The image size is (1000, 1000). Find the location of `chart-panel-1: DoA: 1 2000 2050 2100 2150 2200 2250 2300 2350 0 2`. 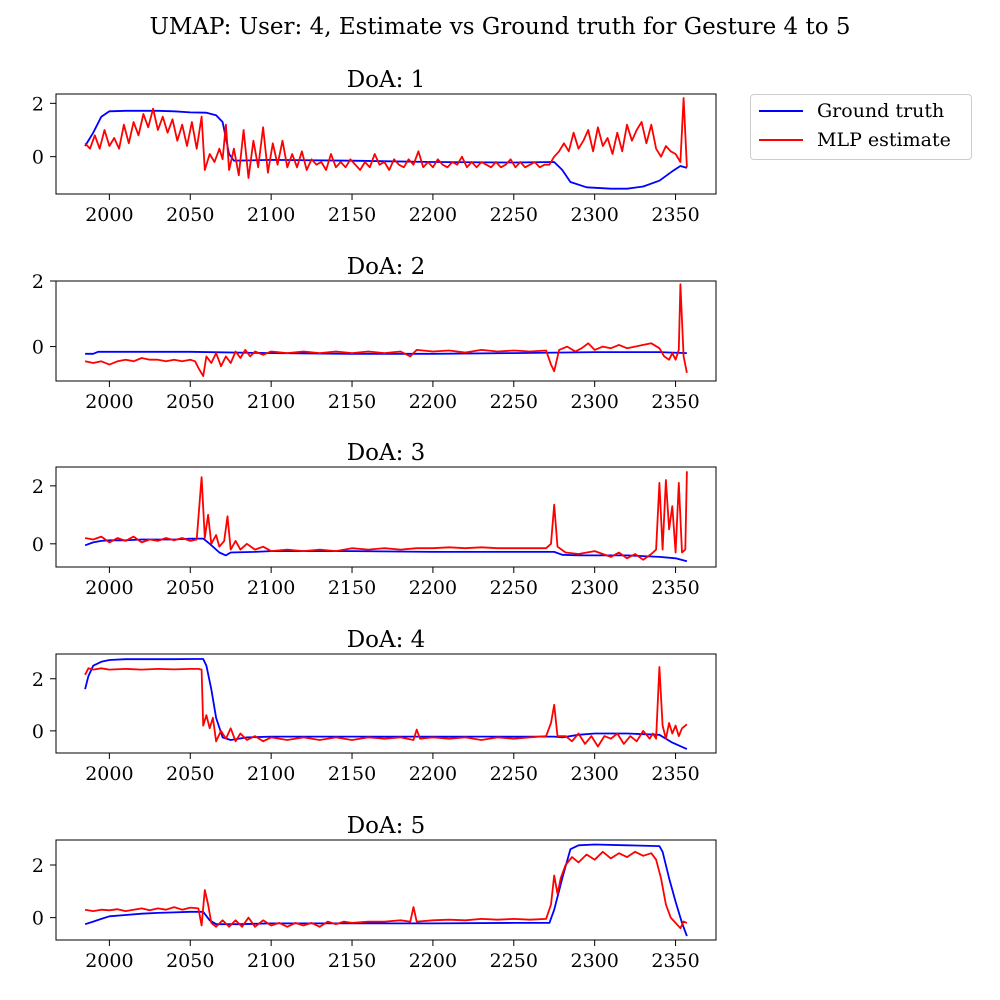

chart-panel-1: DoA: 1 2000 2050 2100 2150 2200 2250 2300 2350 0 2 is located at coordinates (374, 146).